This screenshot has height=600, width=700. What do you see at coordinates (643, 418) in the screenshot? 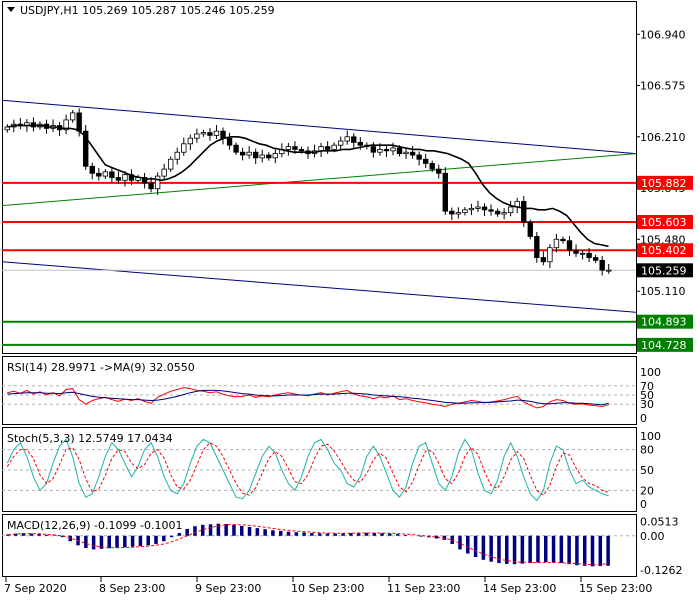
I see `rsi-tick-label: 0` at bounding box center [643, 418].